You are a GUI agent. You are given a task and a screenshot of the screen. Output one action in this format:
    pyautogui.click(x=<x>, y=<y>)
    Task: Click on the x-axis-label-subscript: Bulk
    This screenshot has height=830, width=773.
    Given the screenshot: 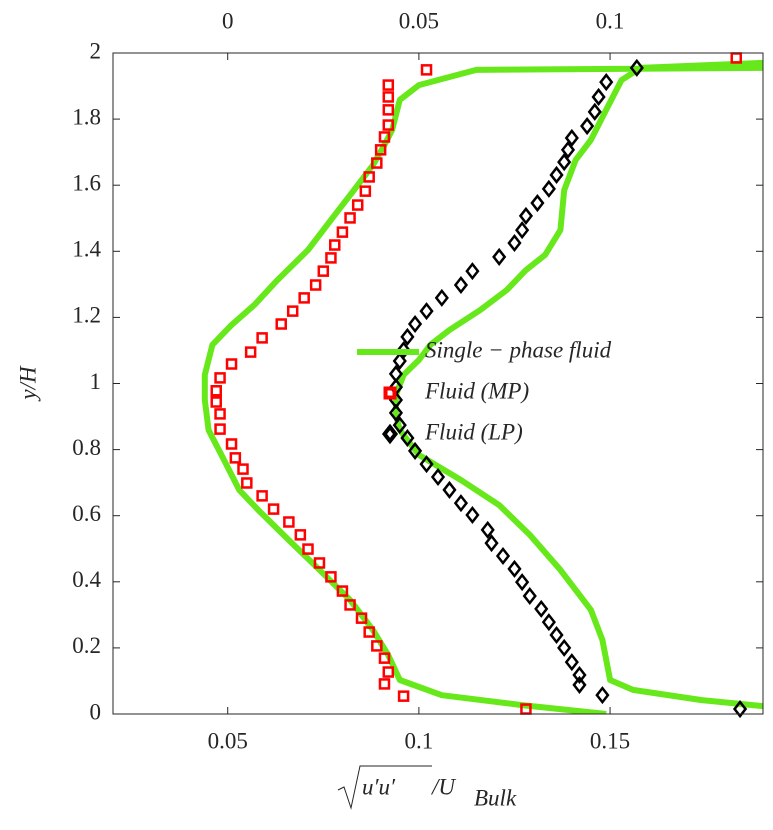 What is the action you would take?
    pyautogui.click(x=495, y=797)
    